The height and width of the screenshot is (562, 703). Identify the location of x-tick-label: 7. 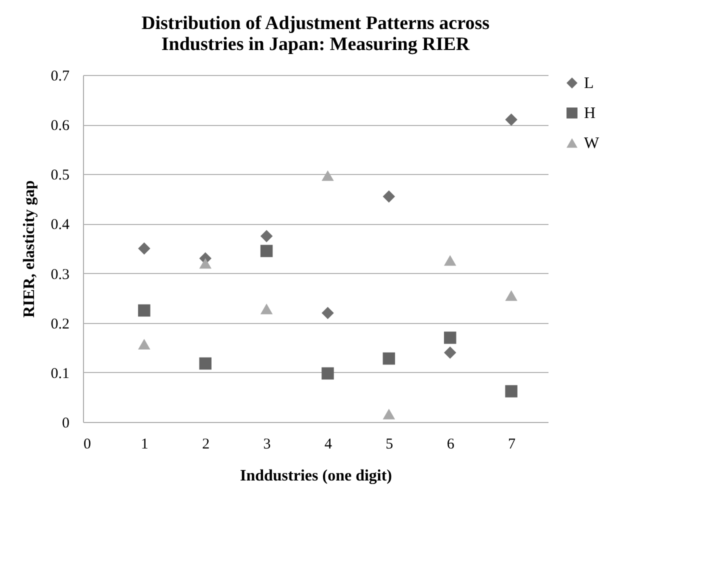
(512, 444).